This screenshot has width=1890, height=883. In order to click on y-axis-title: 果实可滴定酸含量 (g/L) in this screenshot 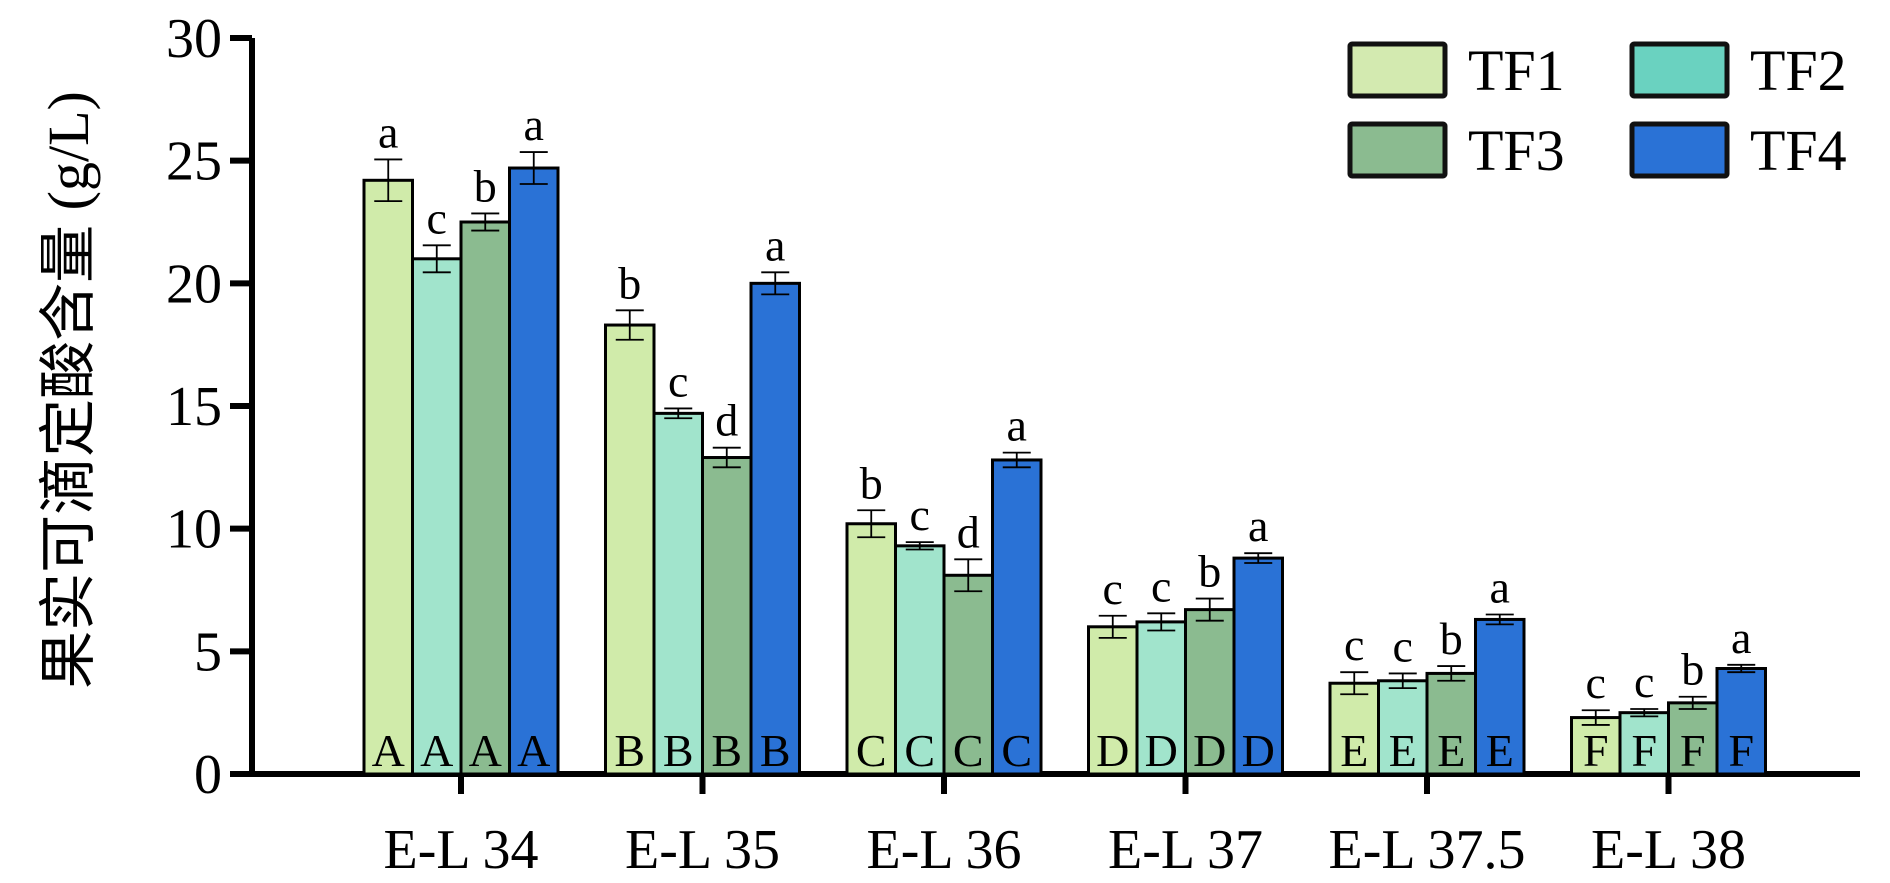, I will do `click(68, 390)`.